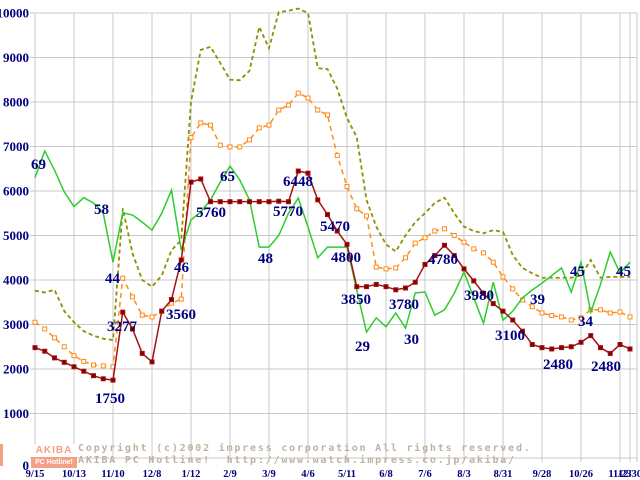  What do you see at coordinates (38, 165) in the screenshot?
I see `svg-text: 69` at bounding box center [38, 165].